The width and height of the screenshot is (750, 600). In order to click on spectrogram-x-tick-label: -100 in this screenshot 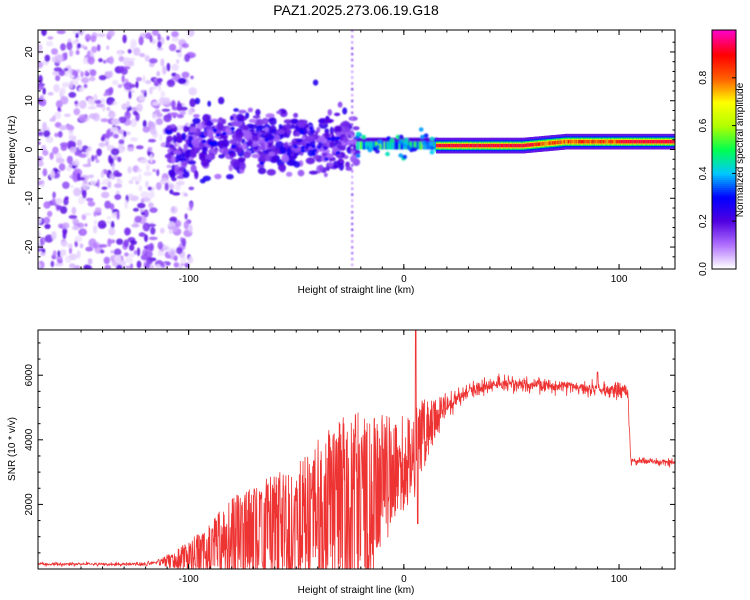, I will do `click(189, 279)`.